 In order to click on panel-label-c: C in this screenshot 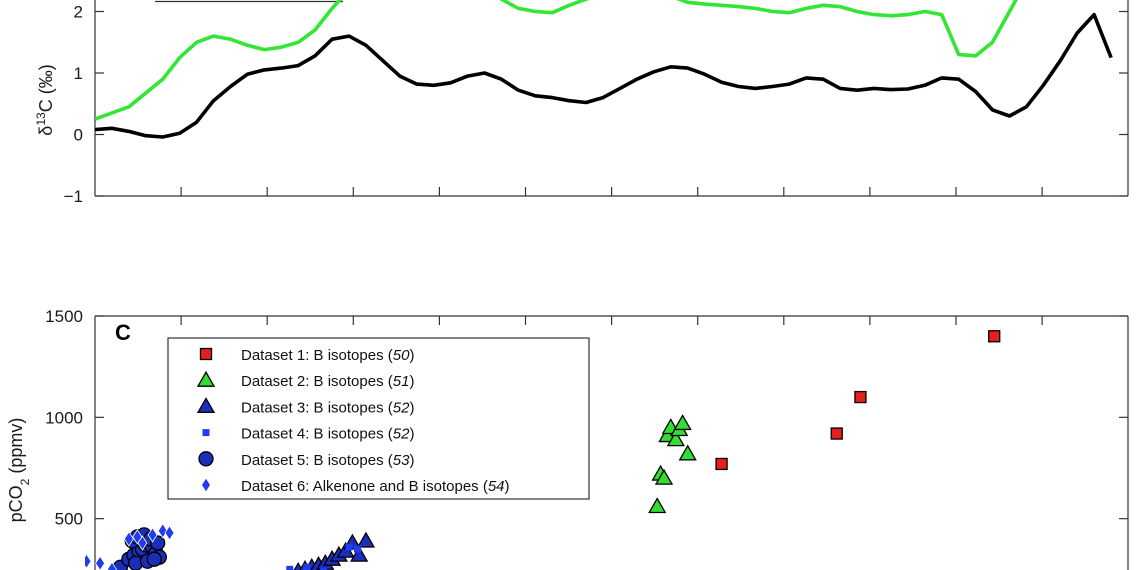, I will do `click(123, 332)`.